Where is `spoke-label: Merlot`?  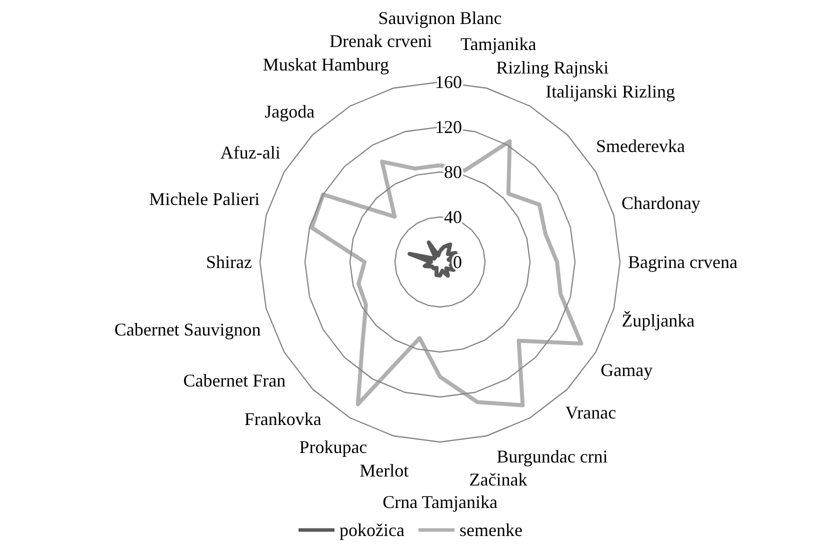 spoke-label: Merlot is located at coordinates (384, 470).